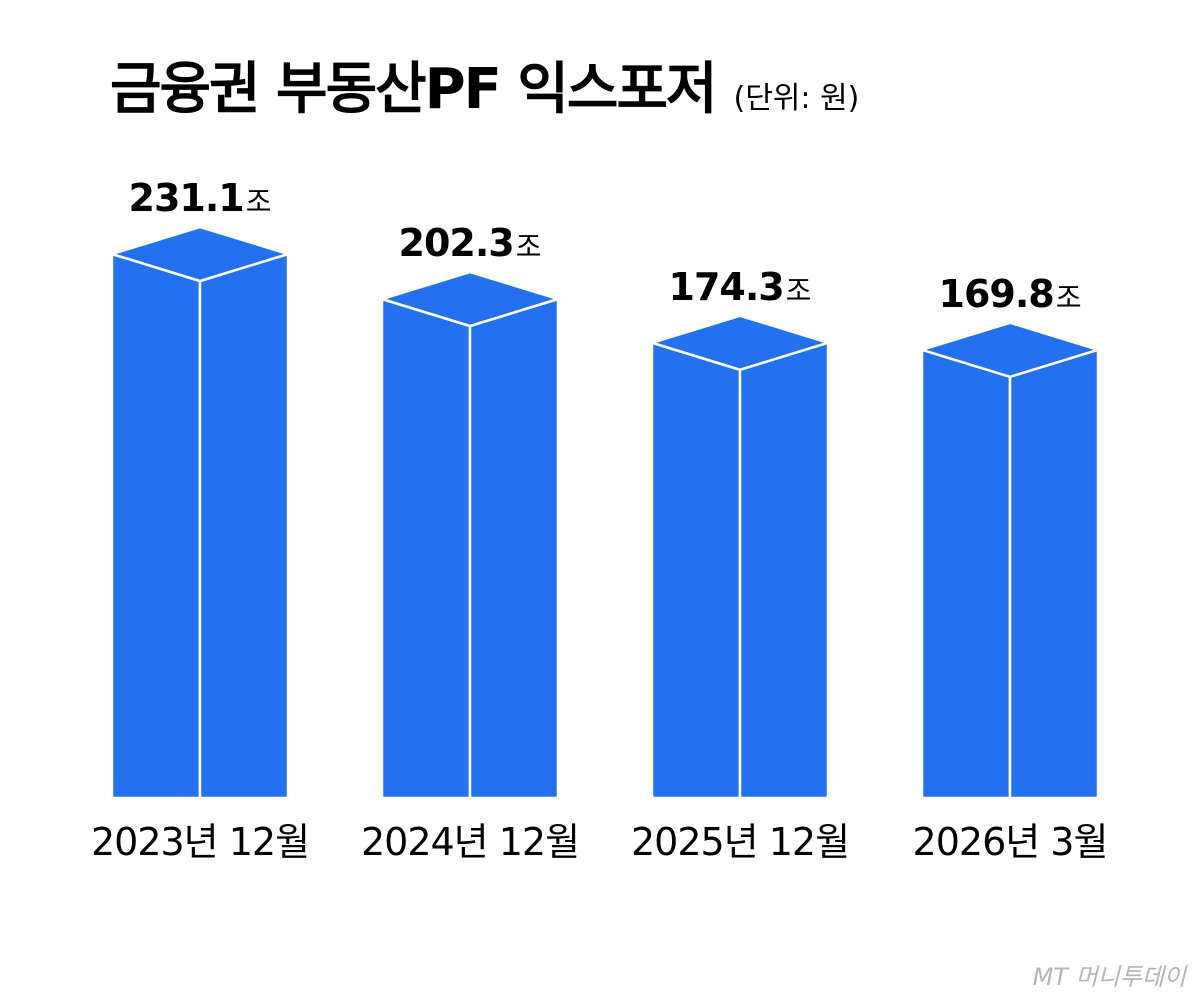 The image size is (1200, 1000). What do you see at coordinates (1109, 977) in the screenshot?
I see `watermark-logo: MT 머니투데이` at bounding box center [1109, 977].